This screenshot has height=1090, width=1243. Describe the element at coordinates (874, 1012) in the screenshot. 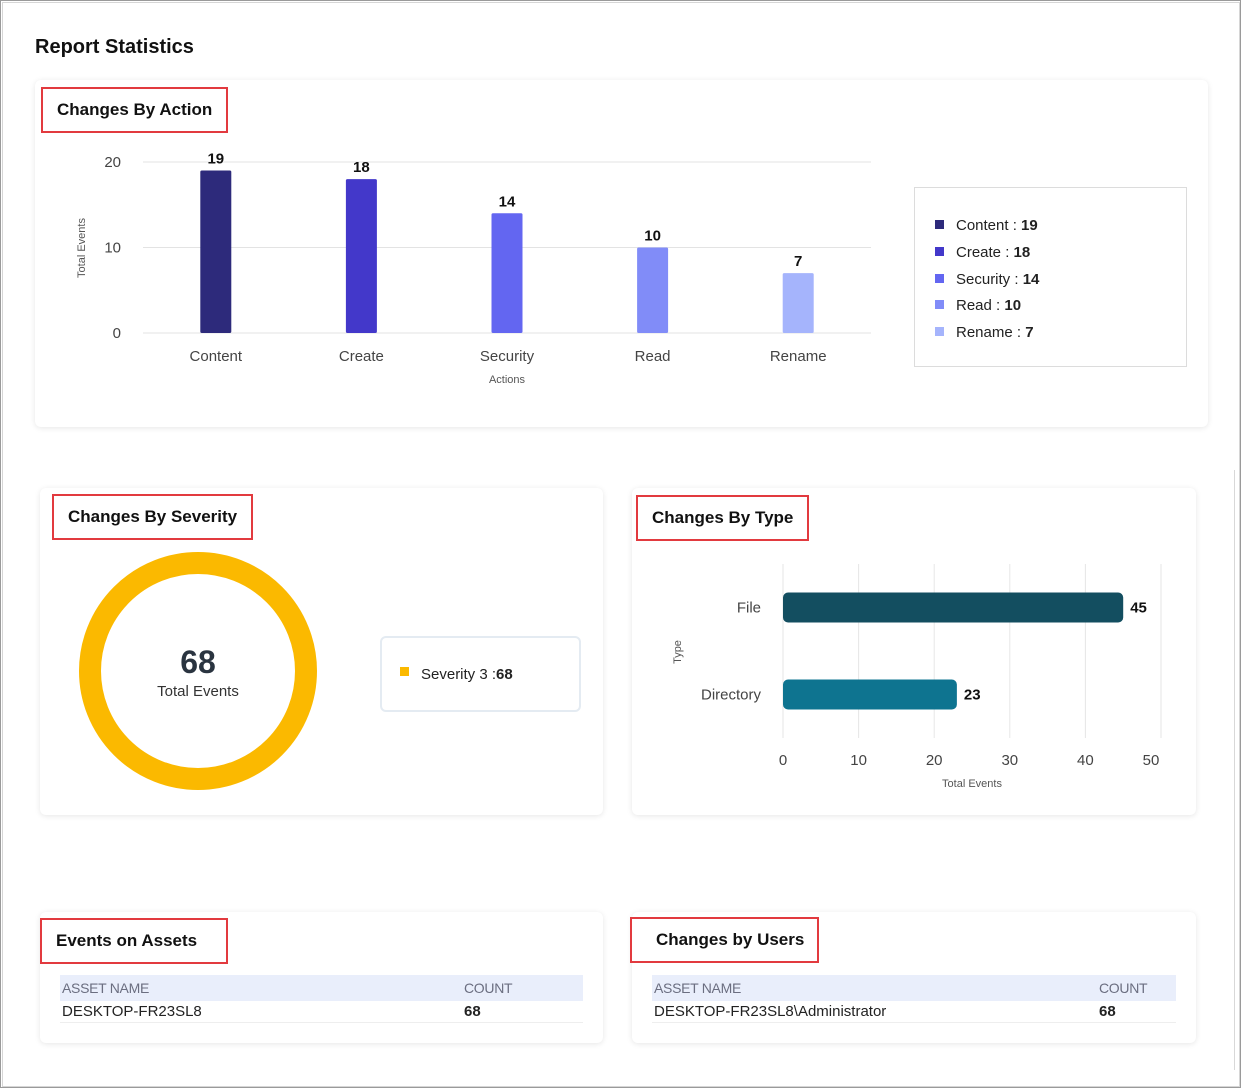

I see `user-name-cell: DESKTOP-FR23SL8\Administrator` at that location.